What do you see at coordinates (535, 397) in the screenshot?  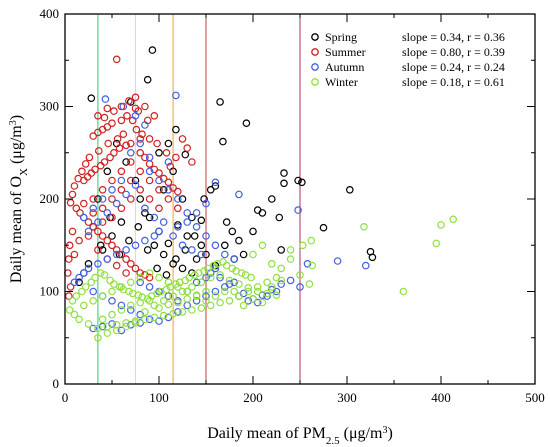 I see `x-tick-label-500: 500` at bounding box center [535, 397].